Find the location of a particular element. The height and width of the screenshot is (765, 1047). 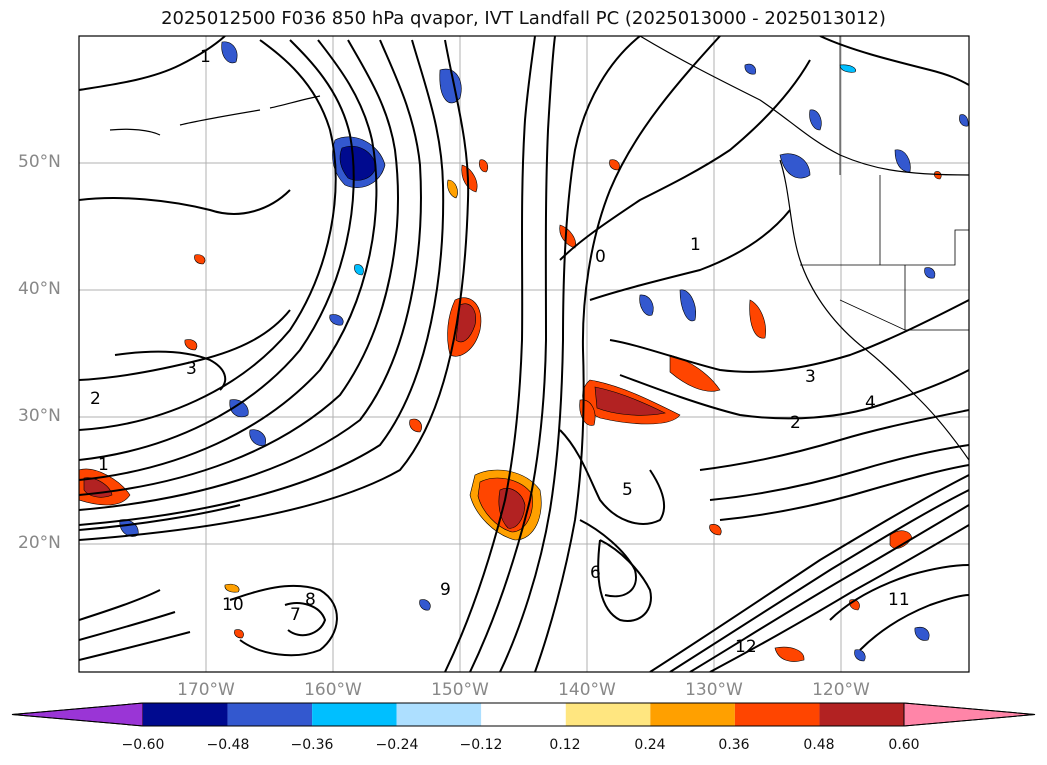

colorbar-tick: −0.48 is located at coordinates (228, 745).